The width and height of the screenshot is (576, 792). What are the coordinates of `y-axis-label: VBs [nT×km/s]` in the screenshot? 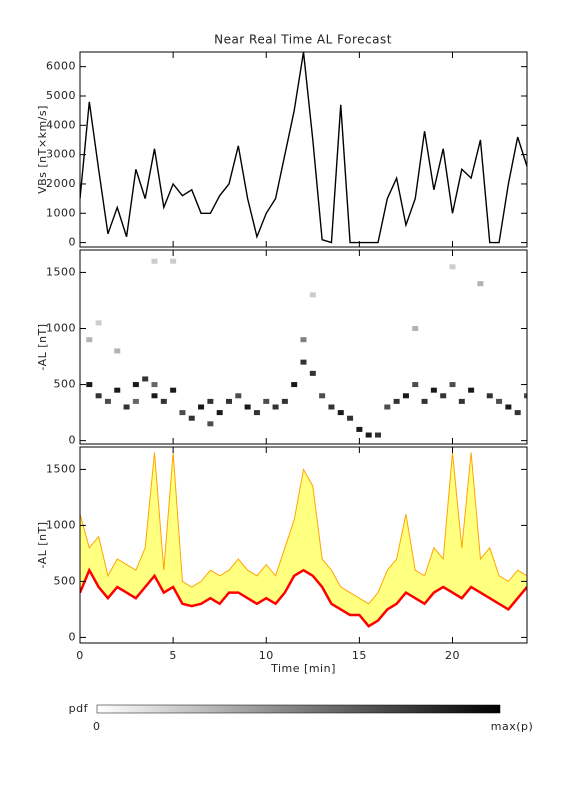 It's located at (42, 149).